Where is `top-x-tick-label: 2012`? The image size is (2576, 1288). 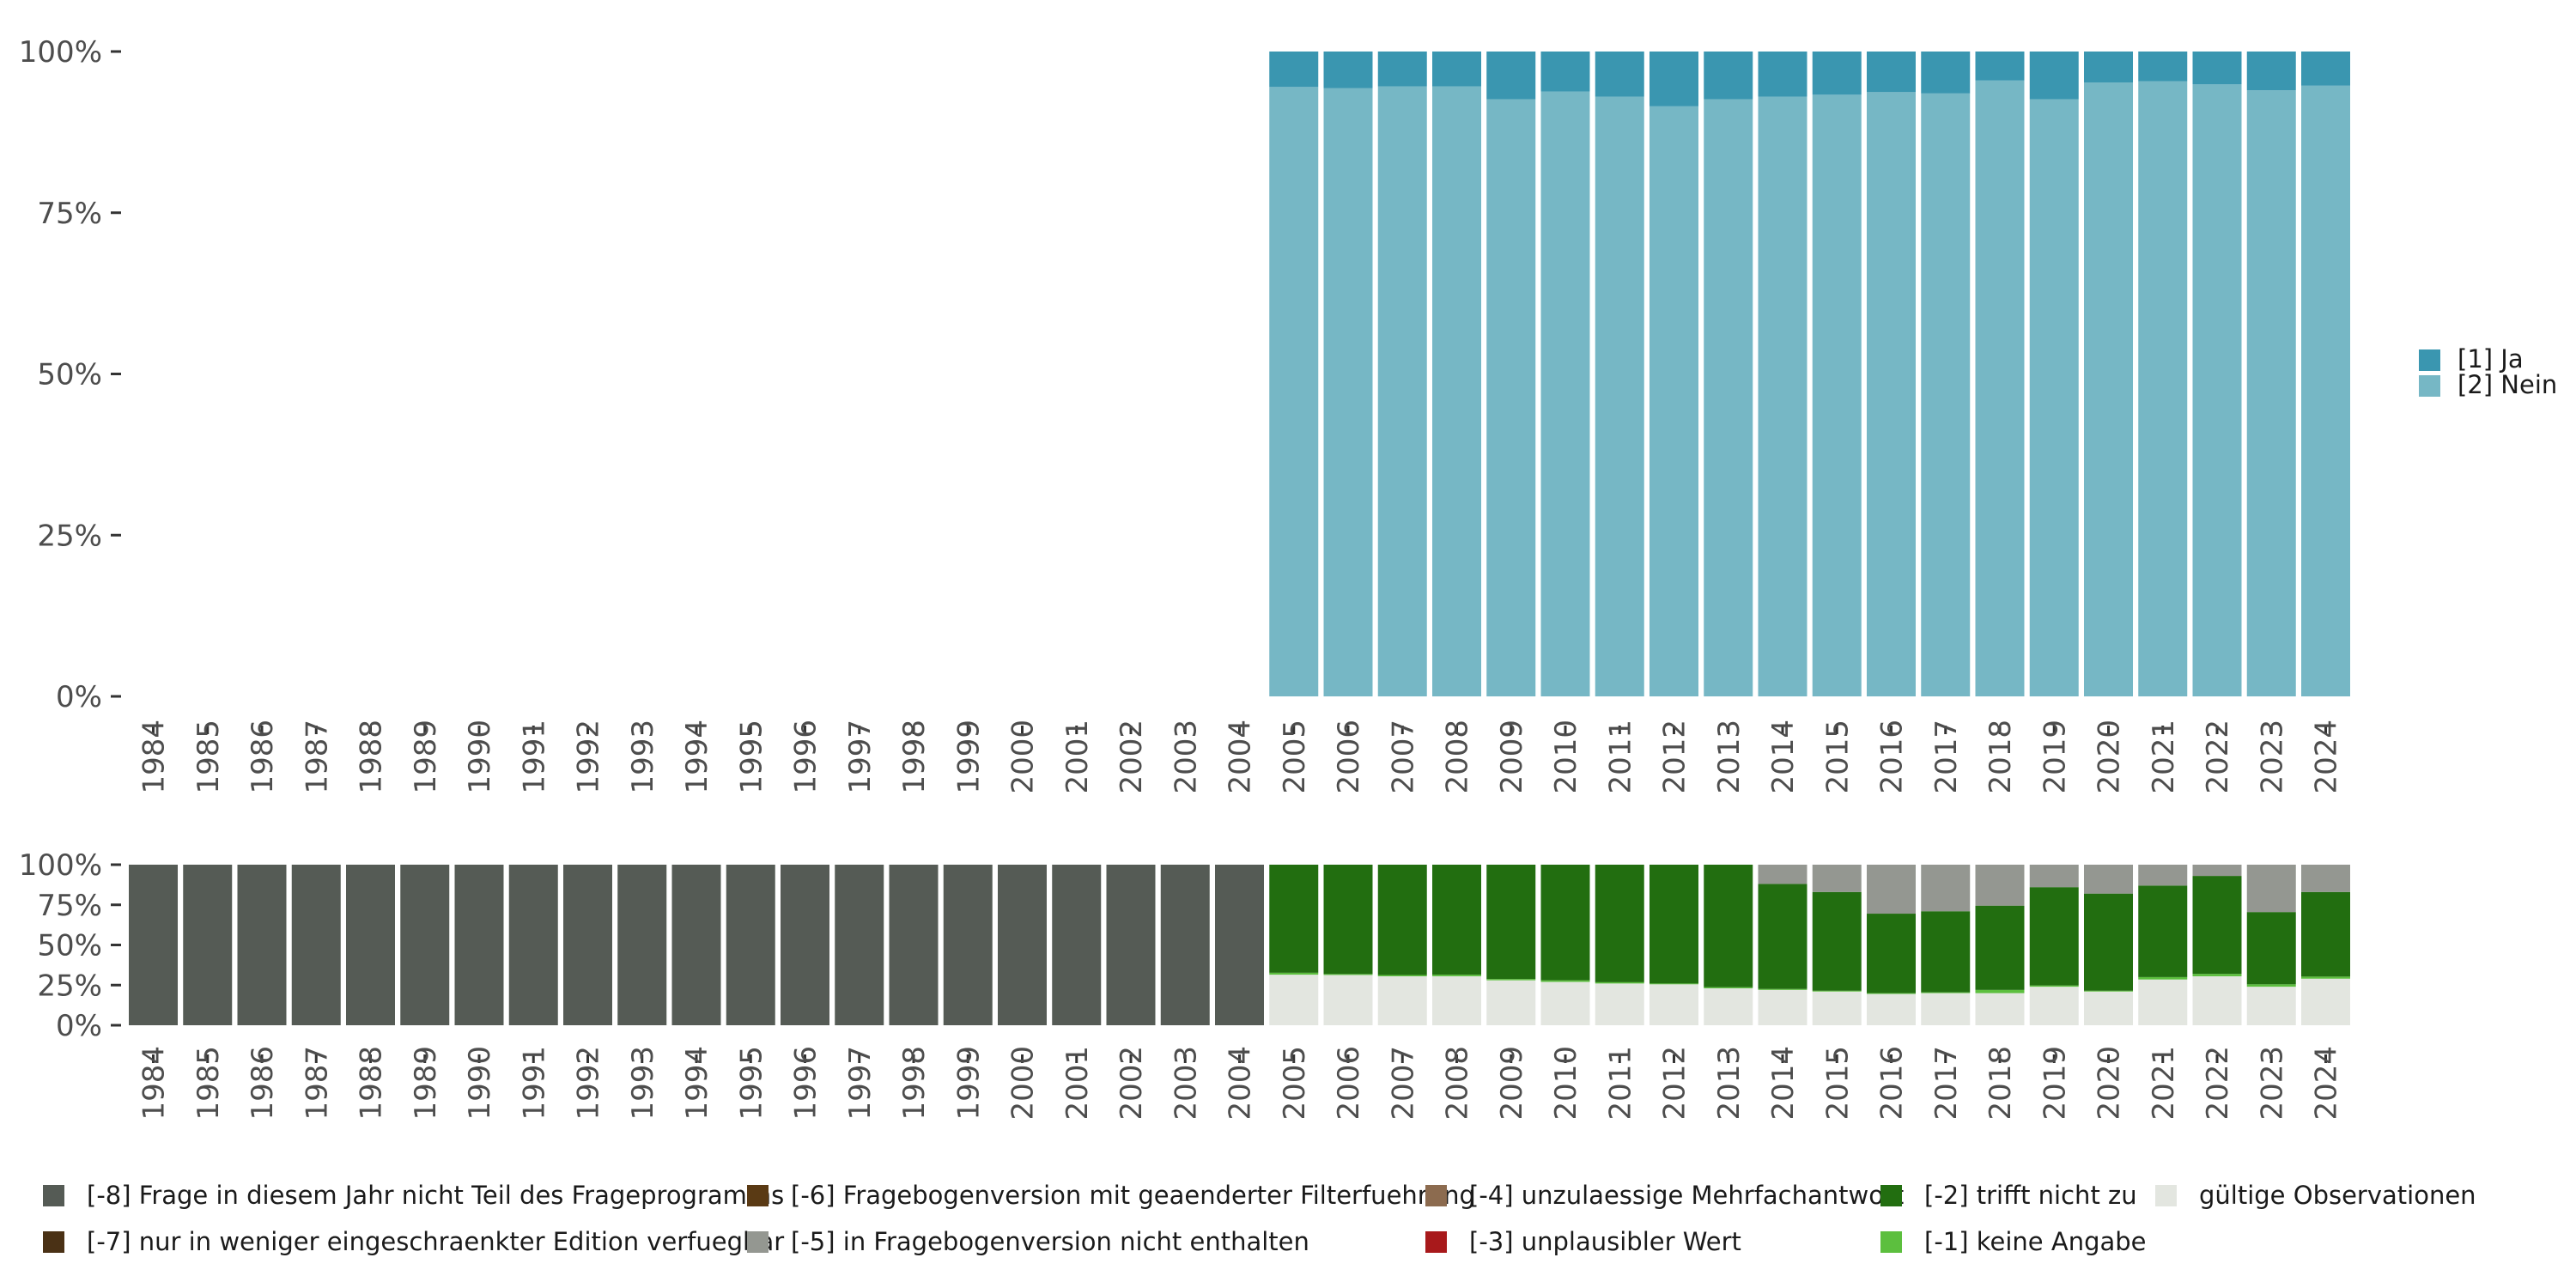 top-x-tick-label: 2012 is located at coordinates (1675, 757).